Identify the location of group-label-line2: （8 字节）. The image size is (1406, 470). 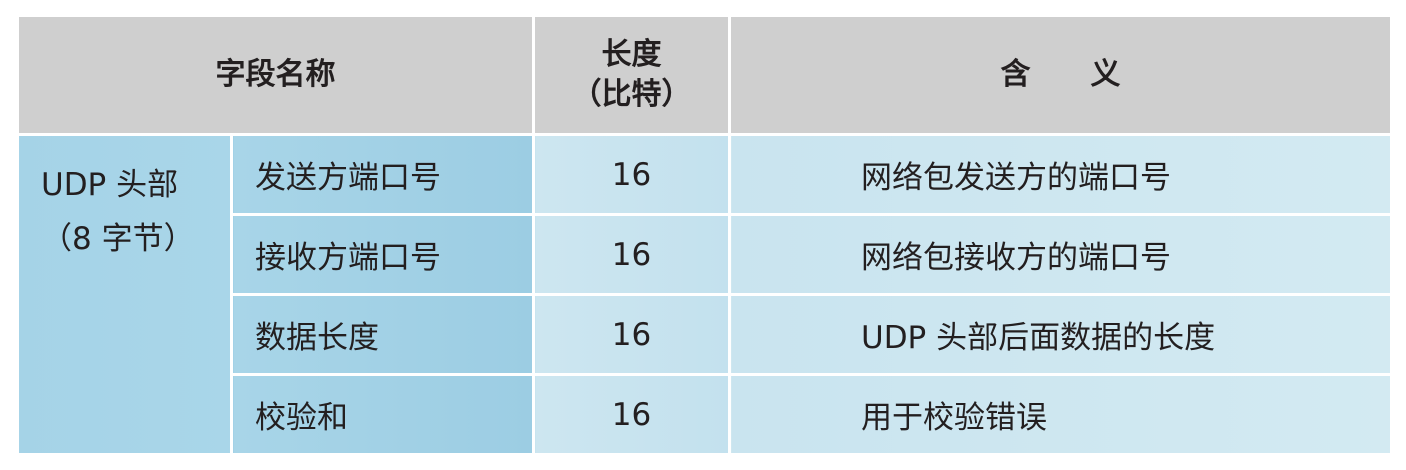
(118, 239).